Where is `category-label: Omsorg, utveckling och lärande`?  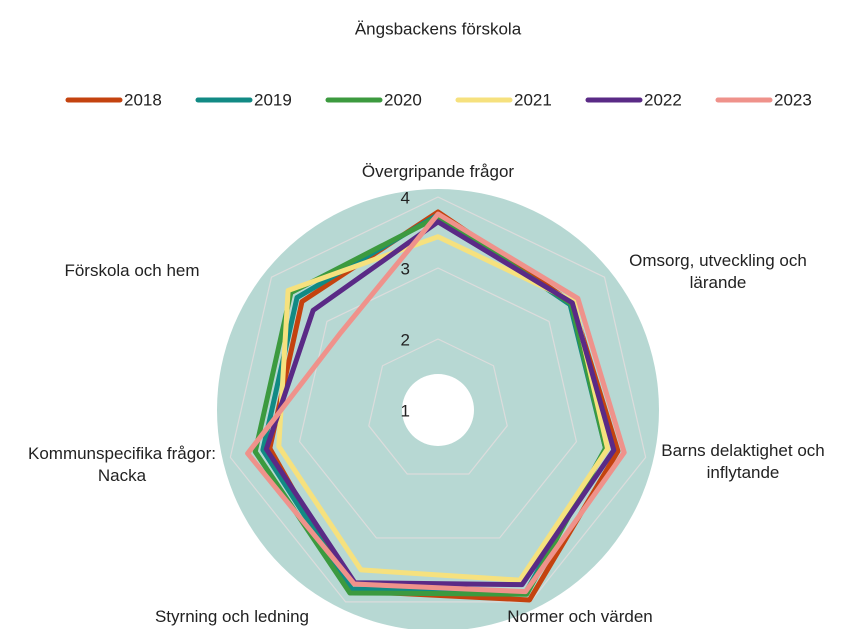
category-label: Omsorg, utveckling och lärande is located at coordinates (718, 271).